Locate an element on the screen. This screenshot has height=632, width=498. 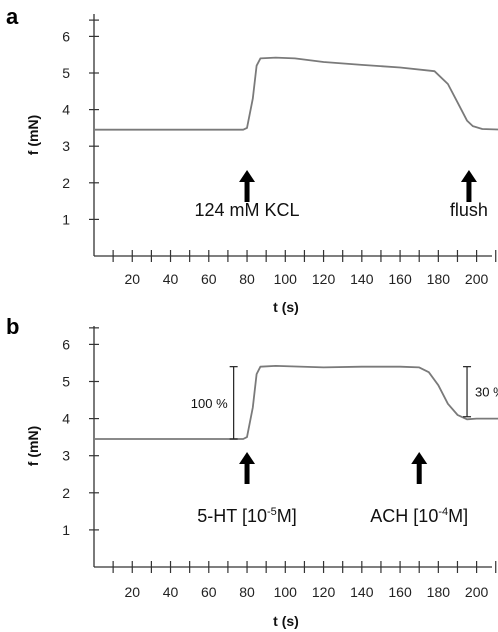
annotation-label: 124 mM KCL is located at coordinates (247, 210).